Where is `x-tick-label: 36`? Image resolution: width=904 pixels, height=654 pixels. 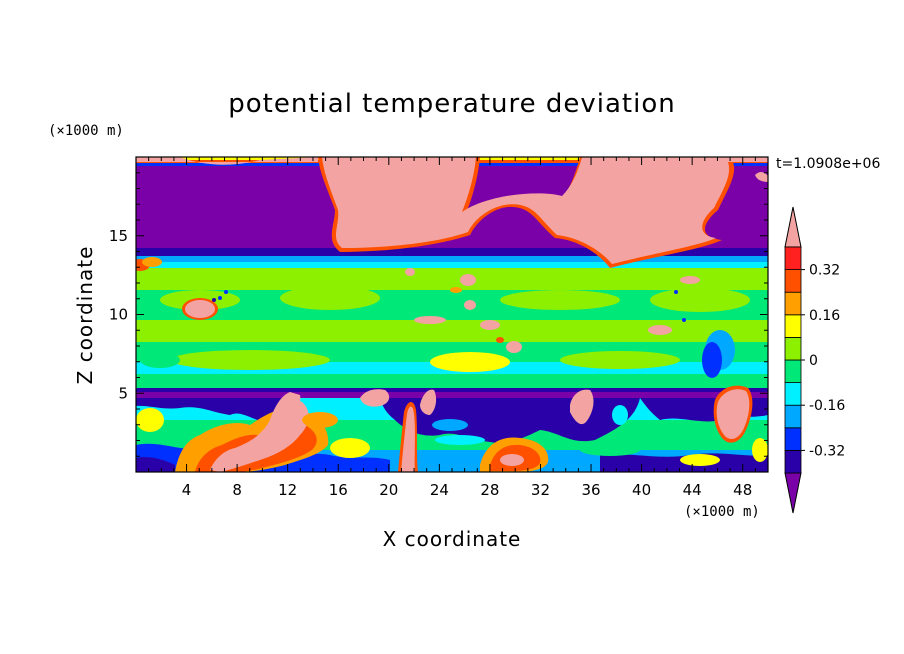 x-tick-label: 36 is located at coordinates (590, 490).